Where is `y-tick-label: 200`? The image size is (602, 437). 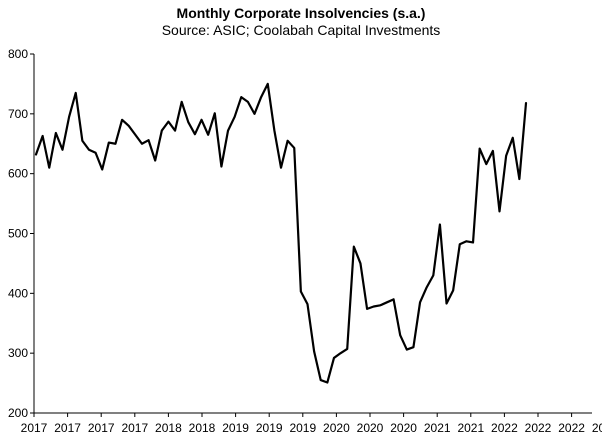
y-tick-label: 200 is located at coordinates (18, 413).